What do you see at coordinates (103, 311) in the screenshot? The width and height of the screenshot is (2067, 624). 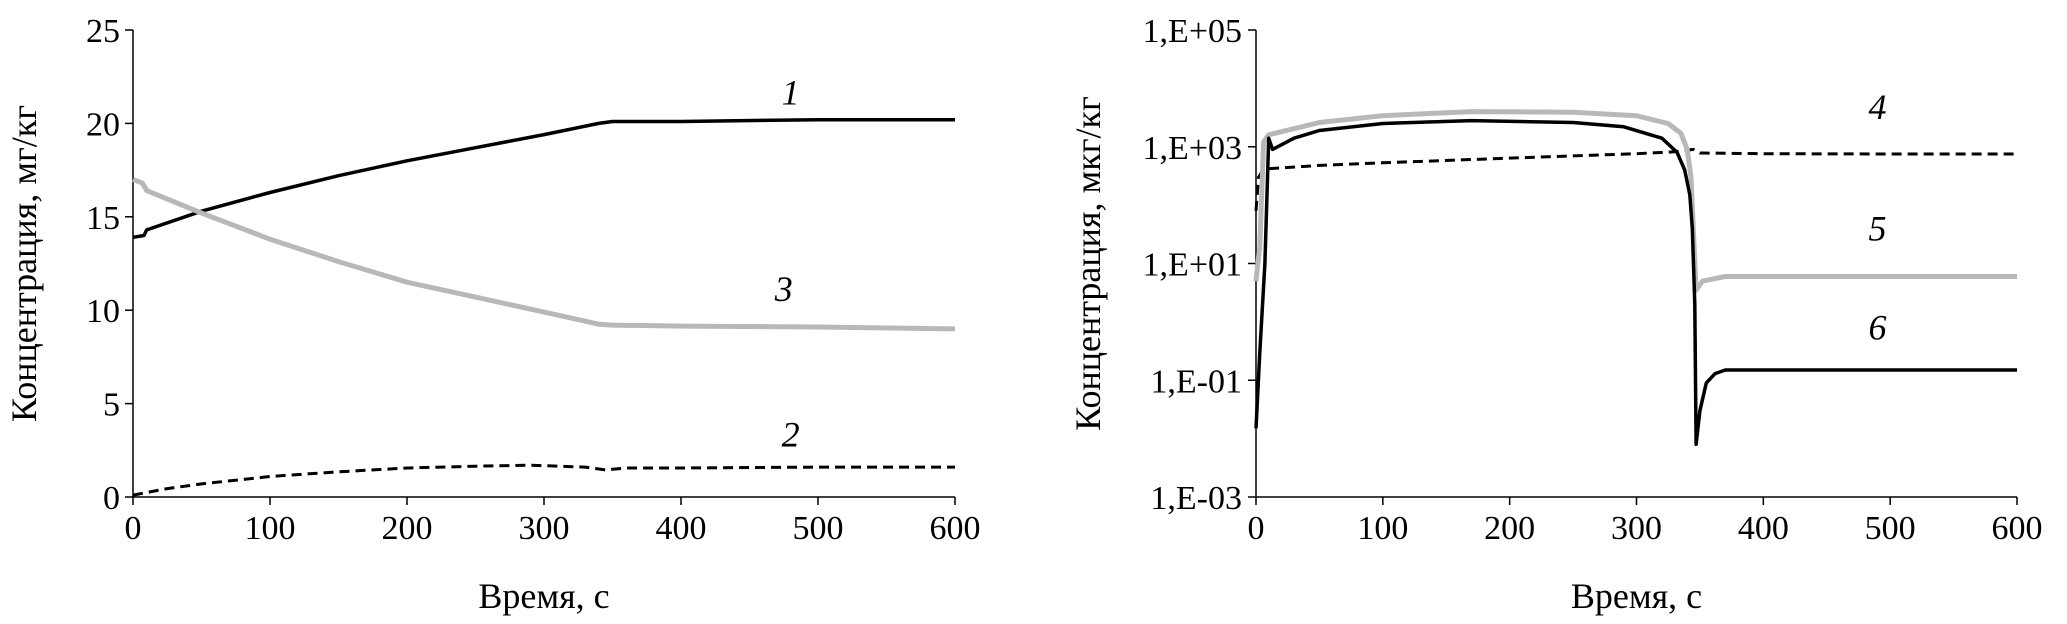 I see `y-tick-label: 10` at bounding box center [103, 311].